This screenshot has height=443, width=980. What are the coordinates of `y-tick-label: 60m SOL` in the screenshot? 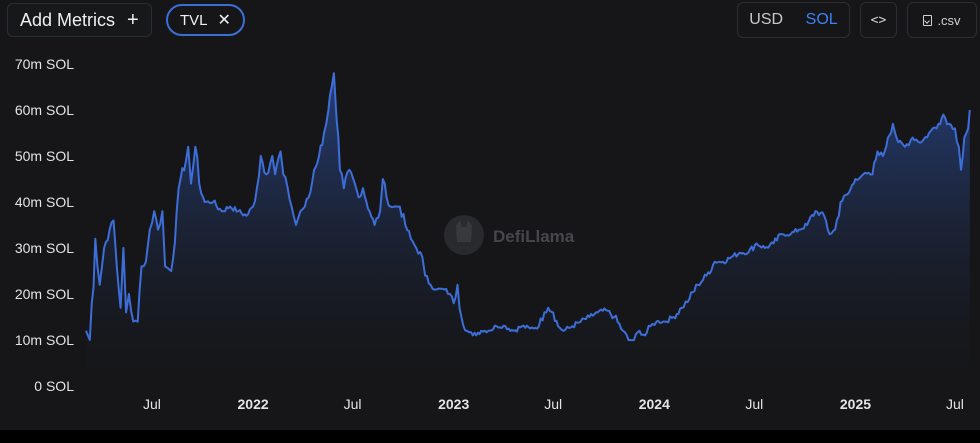 It's located at (44, 110).